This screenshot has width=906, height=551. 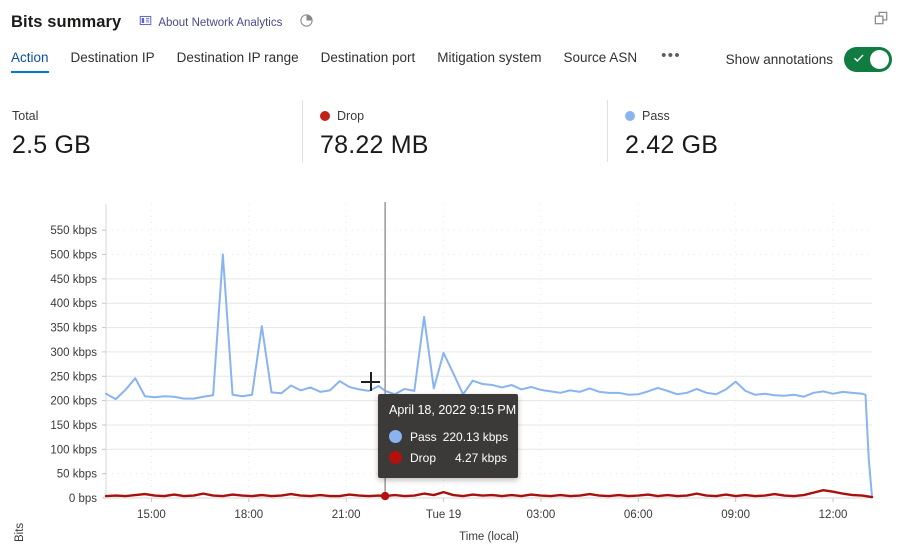 I want to click on metric-drop-header: Drop, so click(x=463, y=116).